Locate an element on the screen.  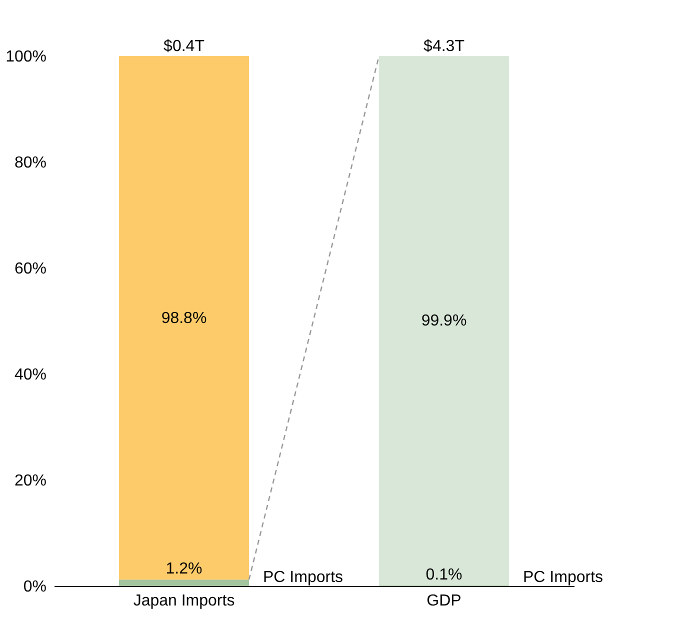
y-tick-label: 100% is located at coordinates (26, 57).